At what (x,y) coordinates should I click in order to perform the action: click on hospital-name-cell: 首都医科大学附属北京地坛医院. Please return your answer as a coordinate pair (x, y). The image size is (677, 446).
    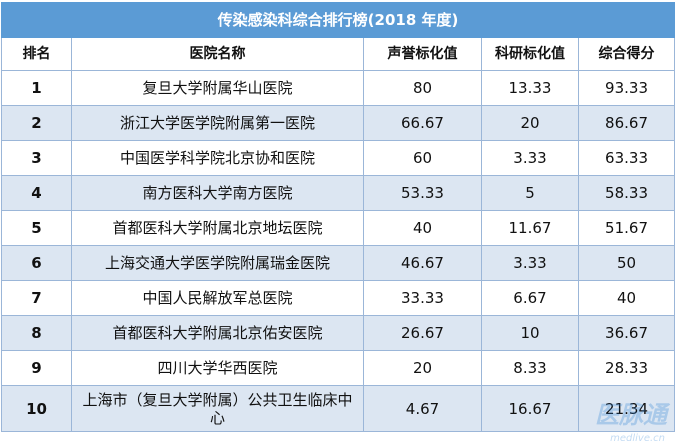
    Looking at the image, I should click on (217, 228).